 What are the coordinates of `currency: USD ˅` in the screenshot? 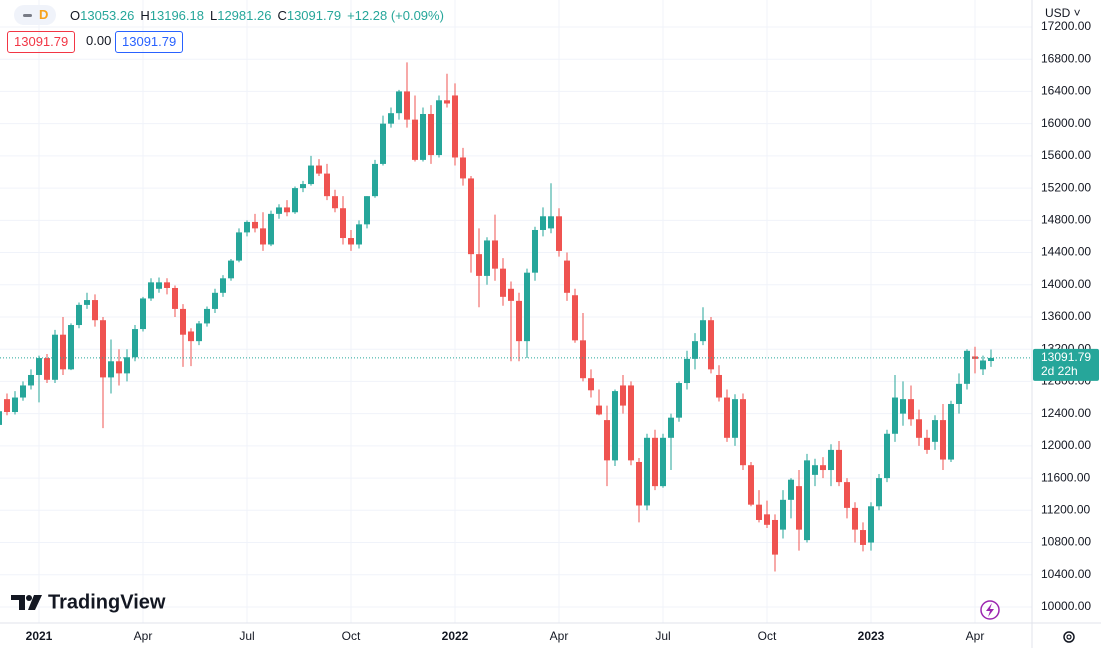 It's located at (1063, 13).